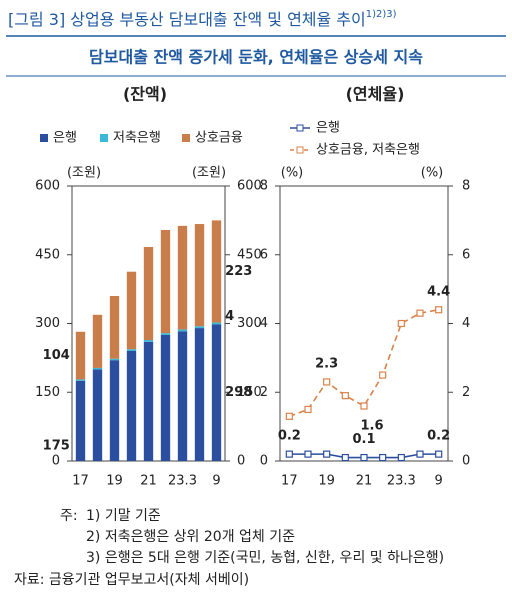 This screenshot has width=512, height=615. I want to click on note: 1) 기말 기준, so click(123, 516).